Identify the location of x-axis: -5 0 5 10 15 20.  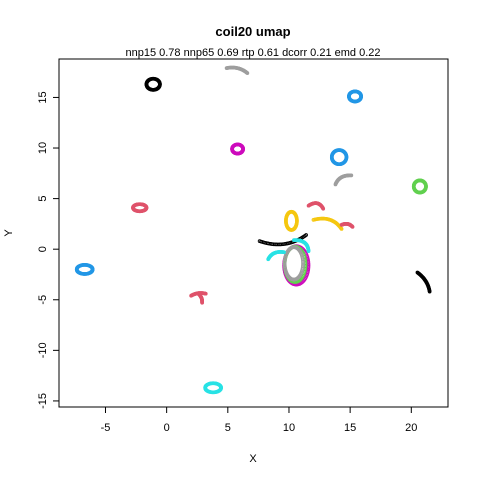
(259, 420).